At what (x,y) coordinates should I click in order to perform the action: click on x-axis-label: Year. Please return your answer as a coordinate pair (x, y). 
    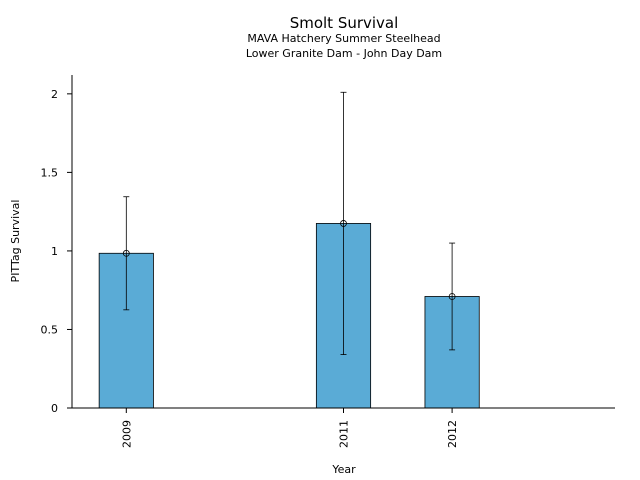
    Looking at the image, I should click on (343, 469).